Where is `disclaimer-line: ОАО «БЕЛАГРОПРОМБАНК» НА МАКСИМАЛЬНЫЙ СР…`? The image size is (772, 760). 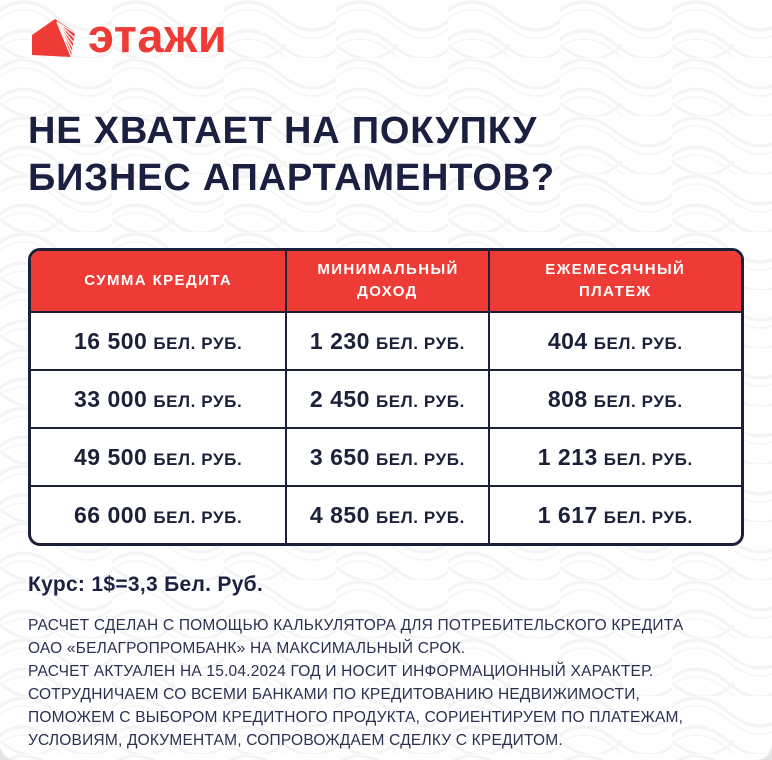
disclaimer-line: ОАО «БЕЛАГРОПРОМБАНК» НА МАКСИМАЛЬНЫЙ СР… is located at coordinates (247, 648).